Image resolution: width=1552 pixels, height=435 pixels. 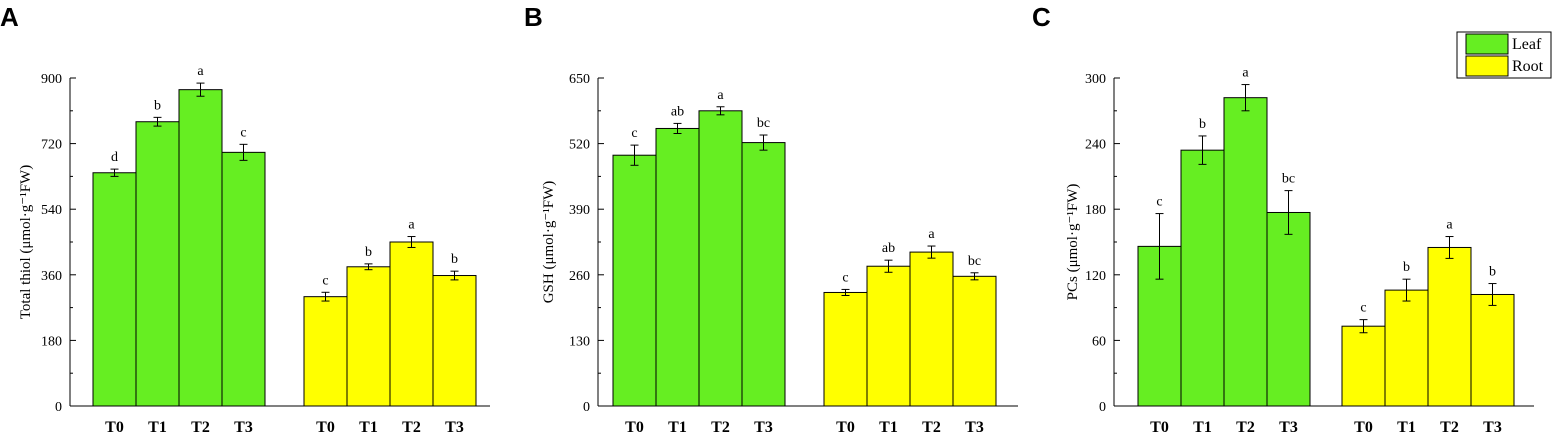 I want to click on legend-swatch-leaf, so click(x=1487, y=44).